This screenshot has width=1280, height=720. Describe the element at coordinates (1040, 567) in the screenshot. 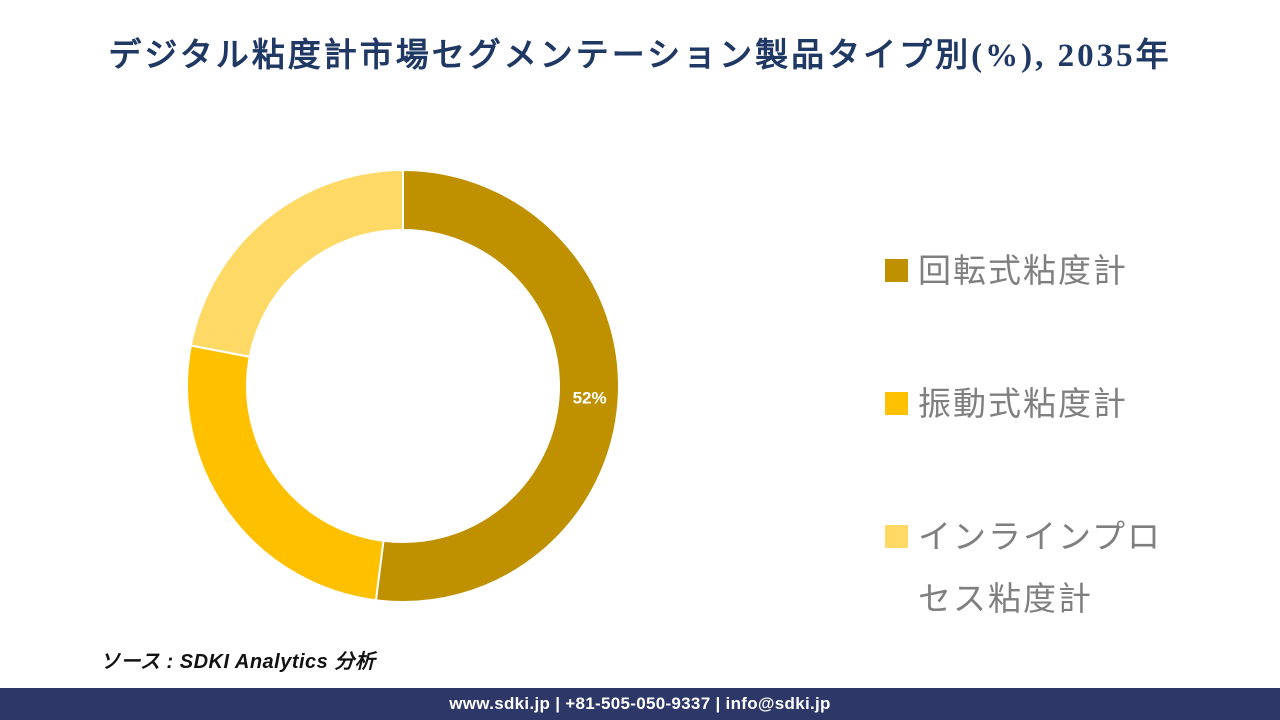

I see `legend-item-label: インラインプロセス粘度計` at that location.